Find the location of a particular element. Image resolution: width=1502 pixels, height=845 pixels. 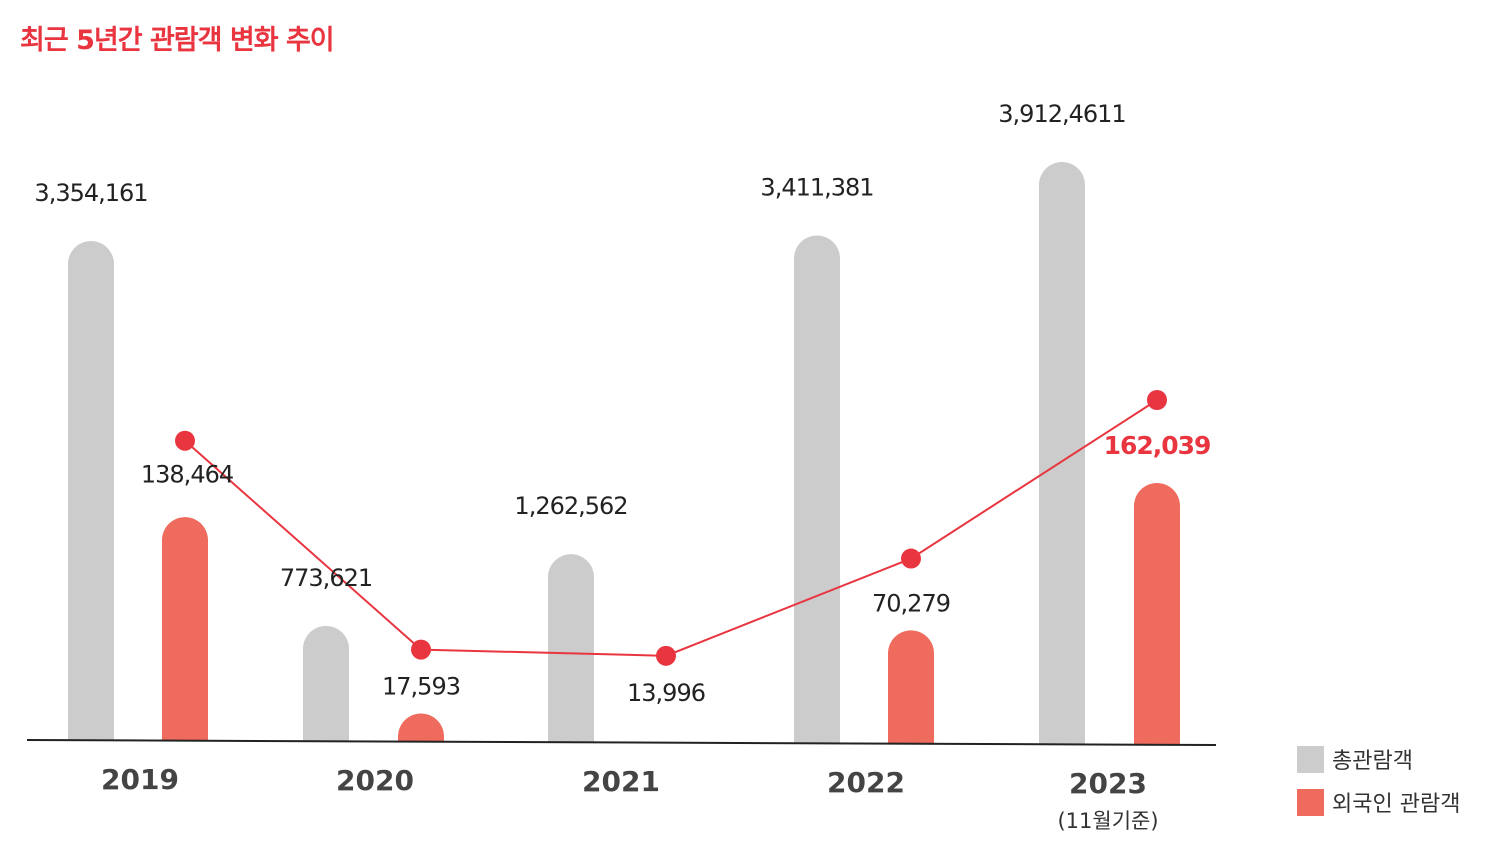

legend-item-total: 총관람객 is located at coordinates (1355, 759).